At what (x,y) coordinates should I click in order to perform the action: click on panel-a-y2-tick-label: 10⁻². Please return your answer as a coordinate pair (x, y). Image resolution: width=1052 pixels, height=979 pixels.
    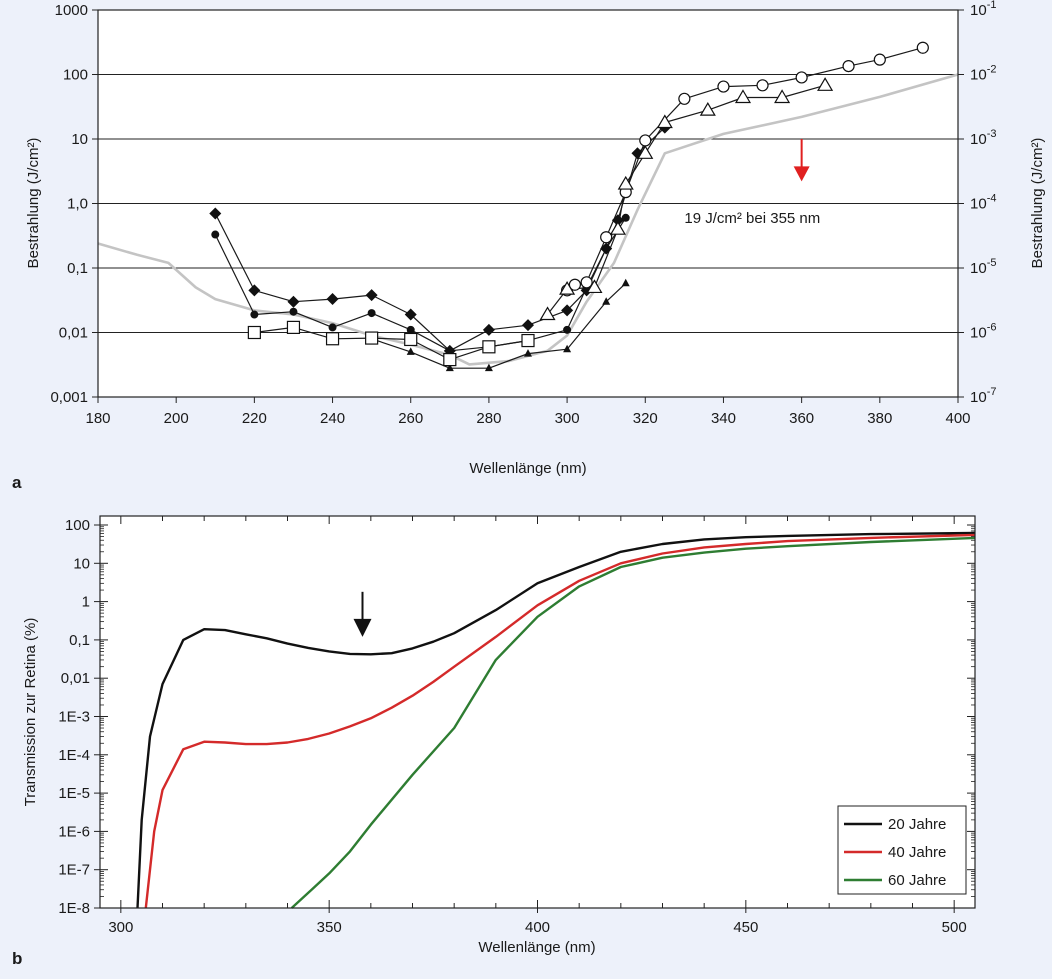
    Looking at the image, I should click on (983, 74).